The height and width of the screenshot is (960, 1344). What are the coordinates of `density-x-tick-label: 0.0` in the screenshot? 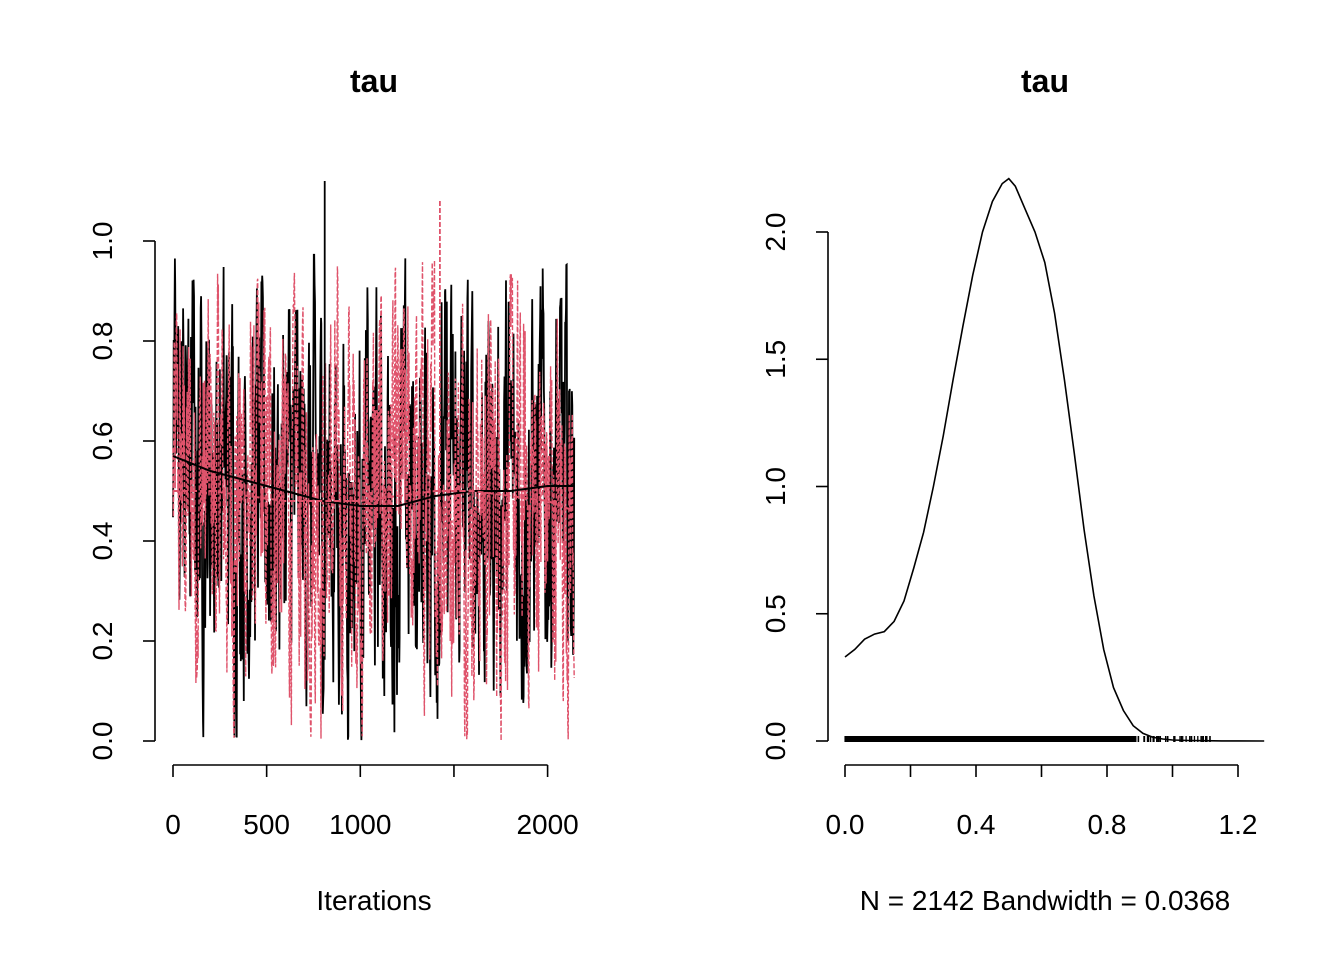 It's located at (845, 824).